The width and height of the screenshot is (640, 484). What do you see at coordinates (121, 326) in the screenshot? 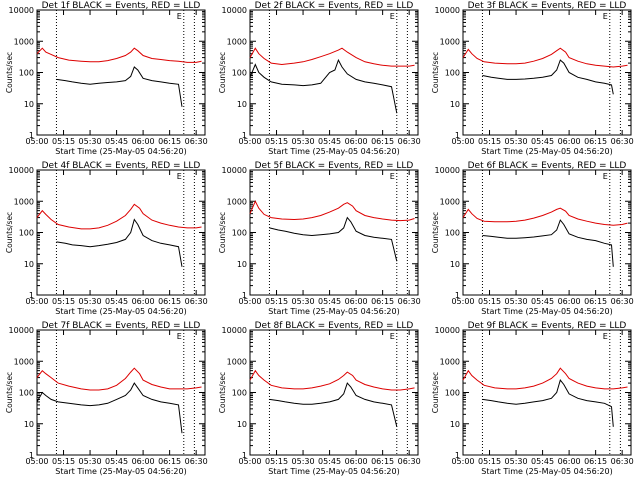
I see `chart-title: Det 7f BLACK = Events, RED = LLD` at bounding box center [121, 326].